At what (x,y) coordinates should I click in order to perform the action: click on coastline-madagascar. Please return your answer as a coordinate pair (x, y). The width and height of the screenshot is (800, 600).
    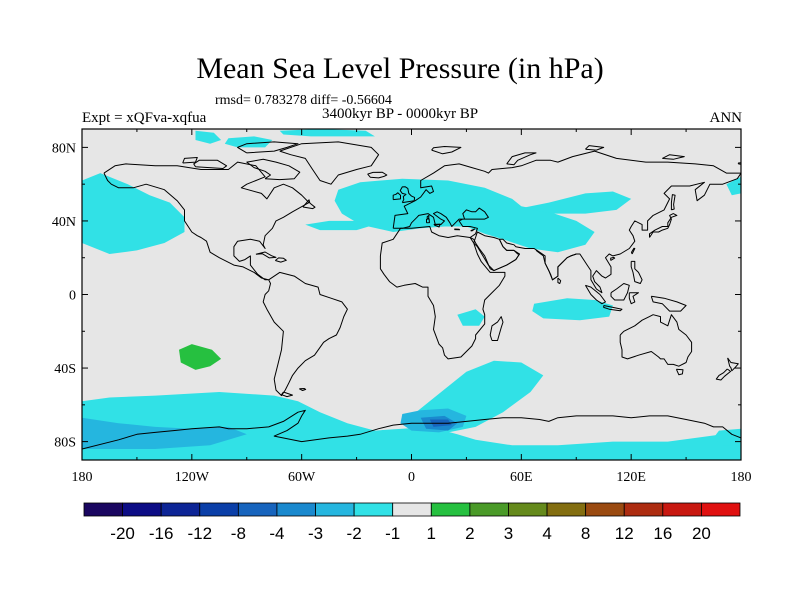
    Looking at the image, I should click on (496, 328).